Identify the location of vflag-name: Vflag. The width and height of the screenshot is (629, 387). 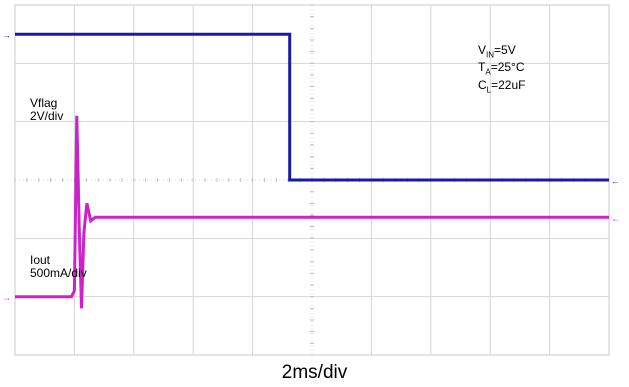
(44, 103).